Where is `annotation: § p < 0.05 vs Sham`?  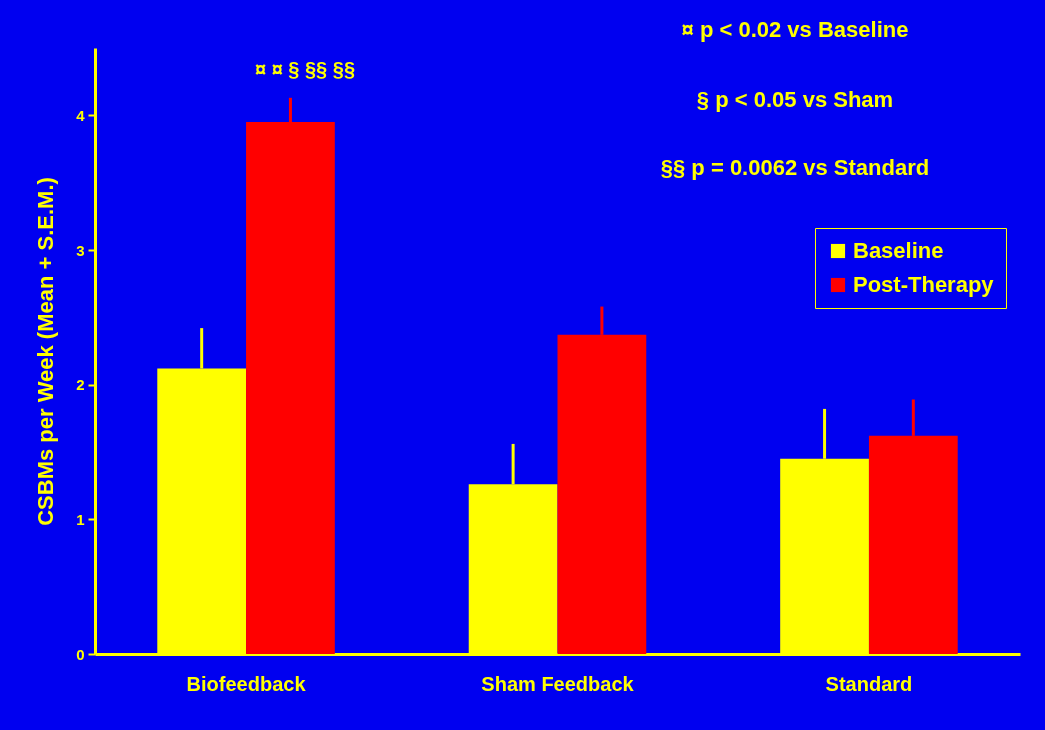
annotation: § p < 0.05 vs Sham is located at coordinates (795, 99).